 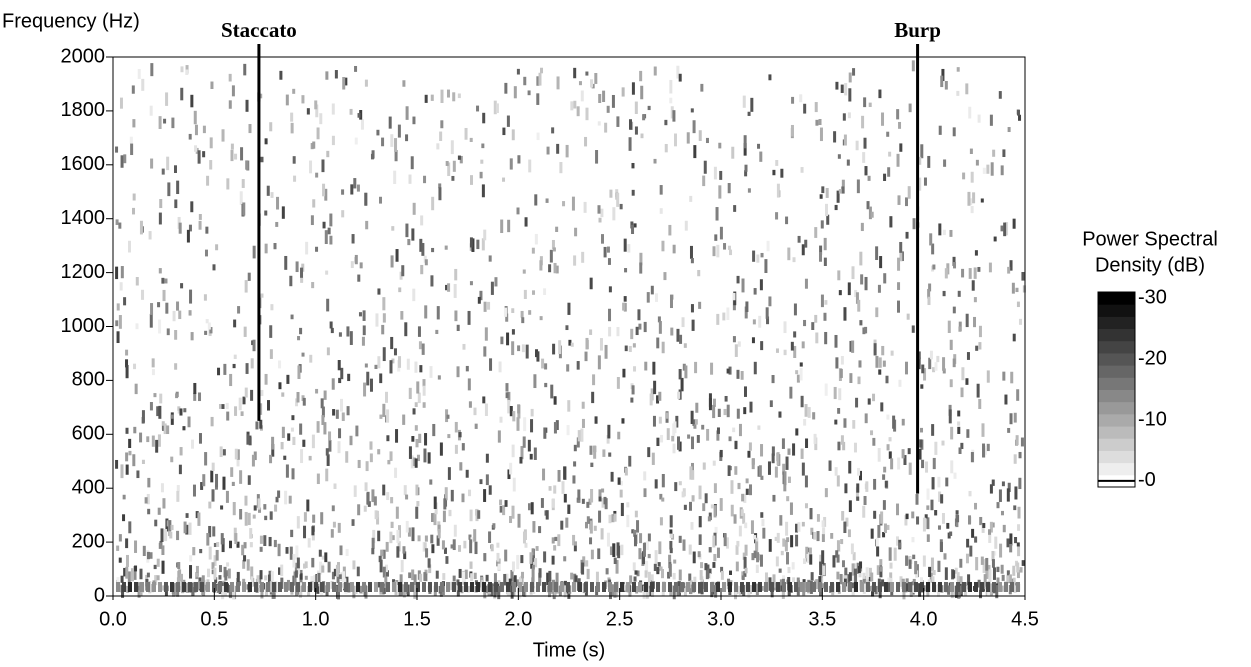 What do you see at coordinates (569, 650) in the screenshot?
I see `x-axis-label: Time (s)` at bounding box center [569, 650].